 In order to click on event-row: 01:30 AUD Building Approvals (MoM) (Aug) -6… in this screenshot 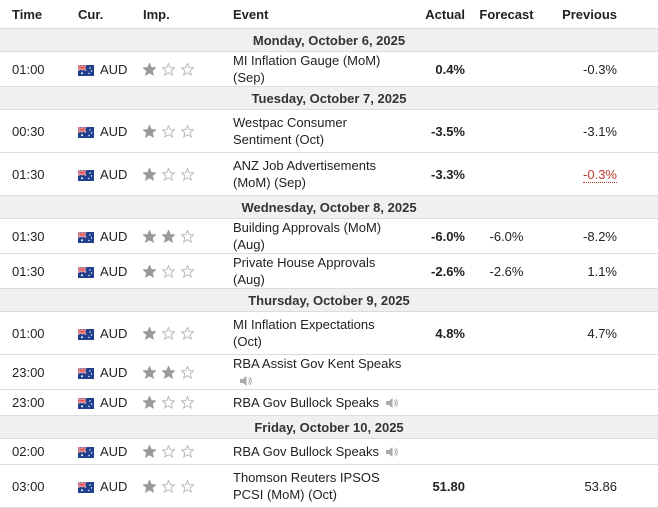, I will do `click(329, 236)`.